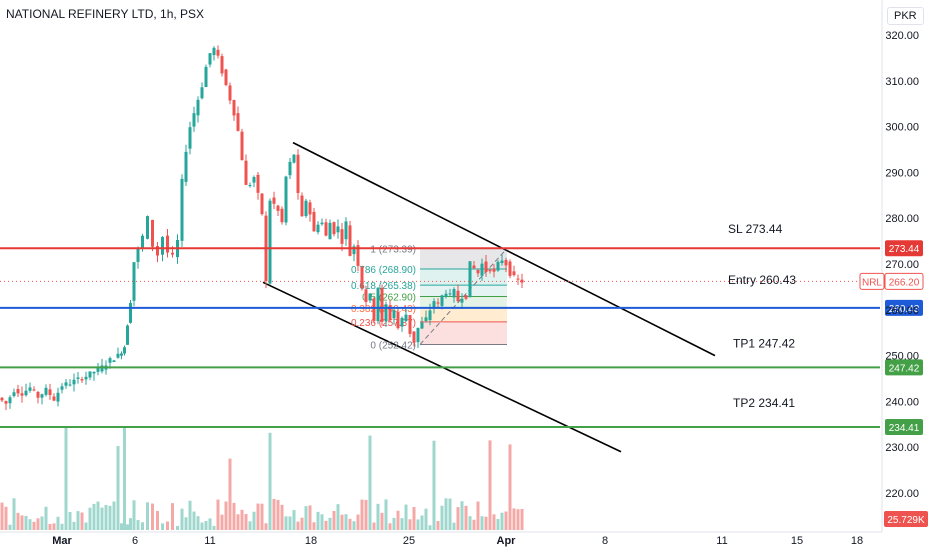 Image resolution: width=932 pixels, height=550 pixels. Describe the element at coordinates (393, 346) in the screenshot. I see `fib-level-label: 0 (252.42)` at that location.